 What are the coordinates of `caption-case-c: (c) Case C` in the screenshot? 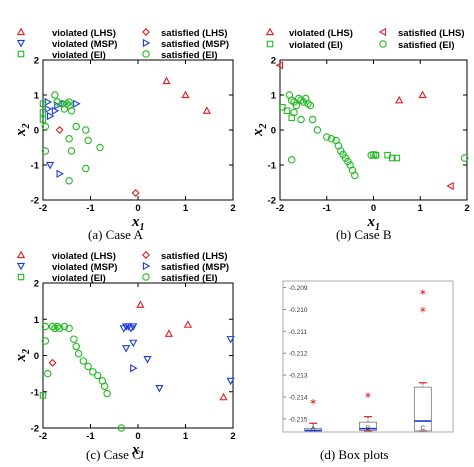 It's located at (113, 454).